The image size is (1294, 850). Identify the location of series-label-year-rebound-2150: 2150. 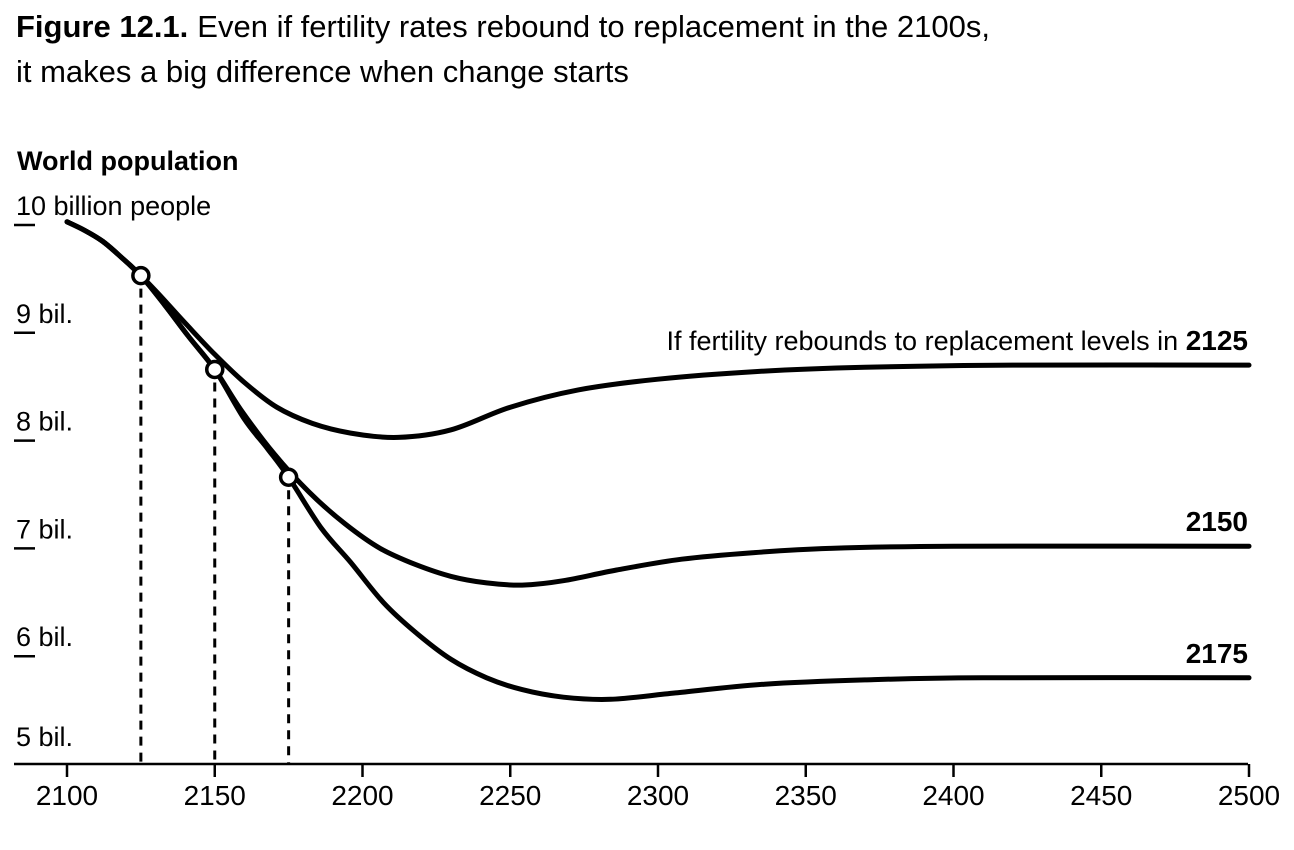
(1217, 521).